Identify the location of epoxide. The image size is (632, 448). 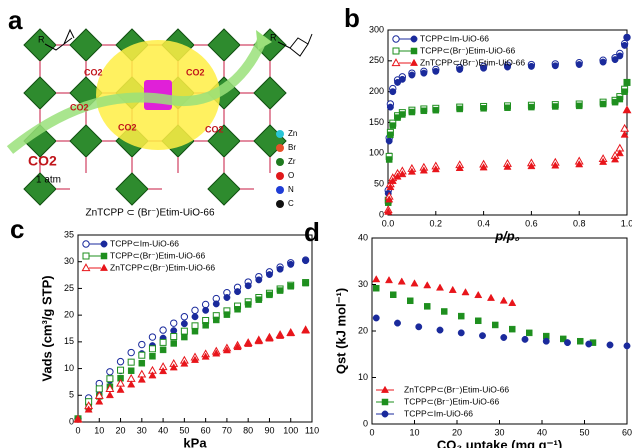
(59, 39).